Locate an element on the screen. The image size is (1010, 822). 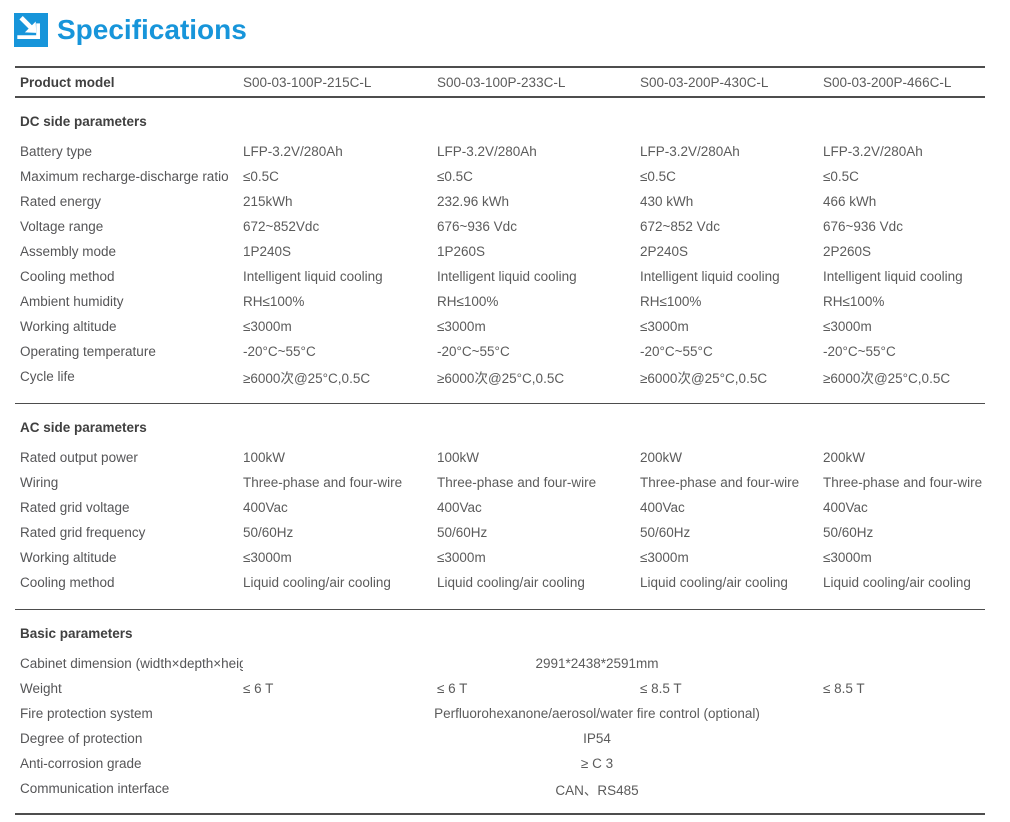
row-value: 215kWh is located at coordinates (268, 201).